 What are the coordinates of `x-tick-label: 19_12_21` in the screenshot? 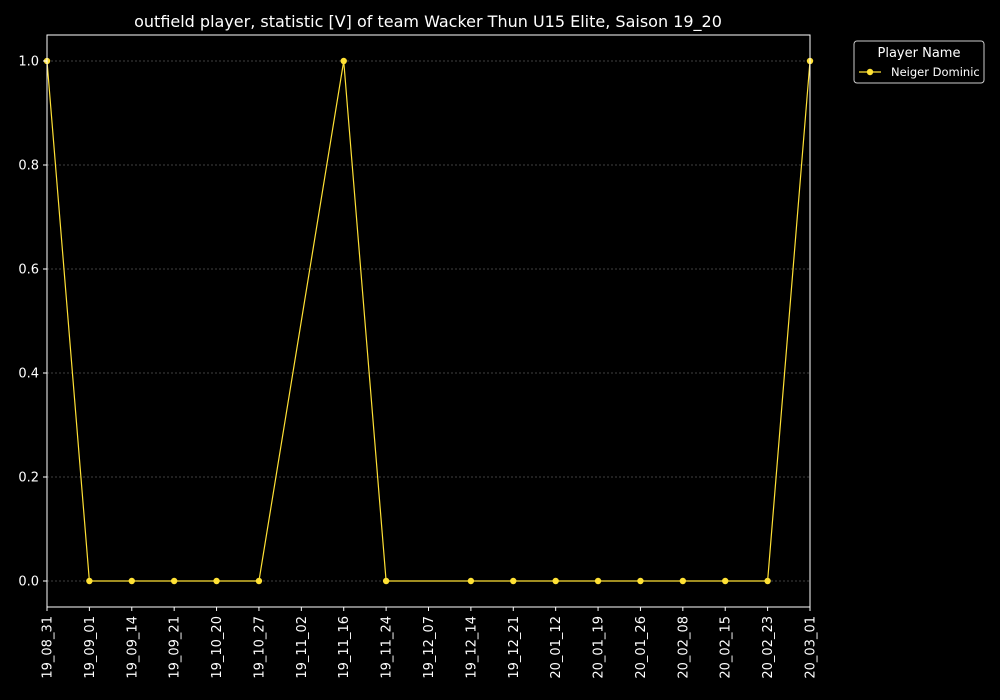 It's located at (514, 647).